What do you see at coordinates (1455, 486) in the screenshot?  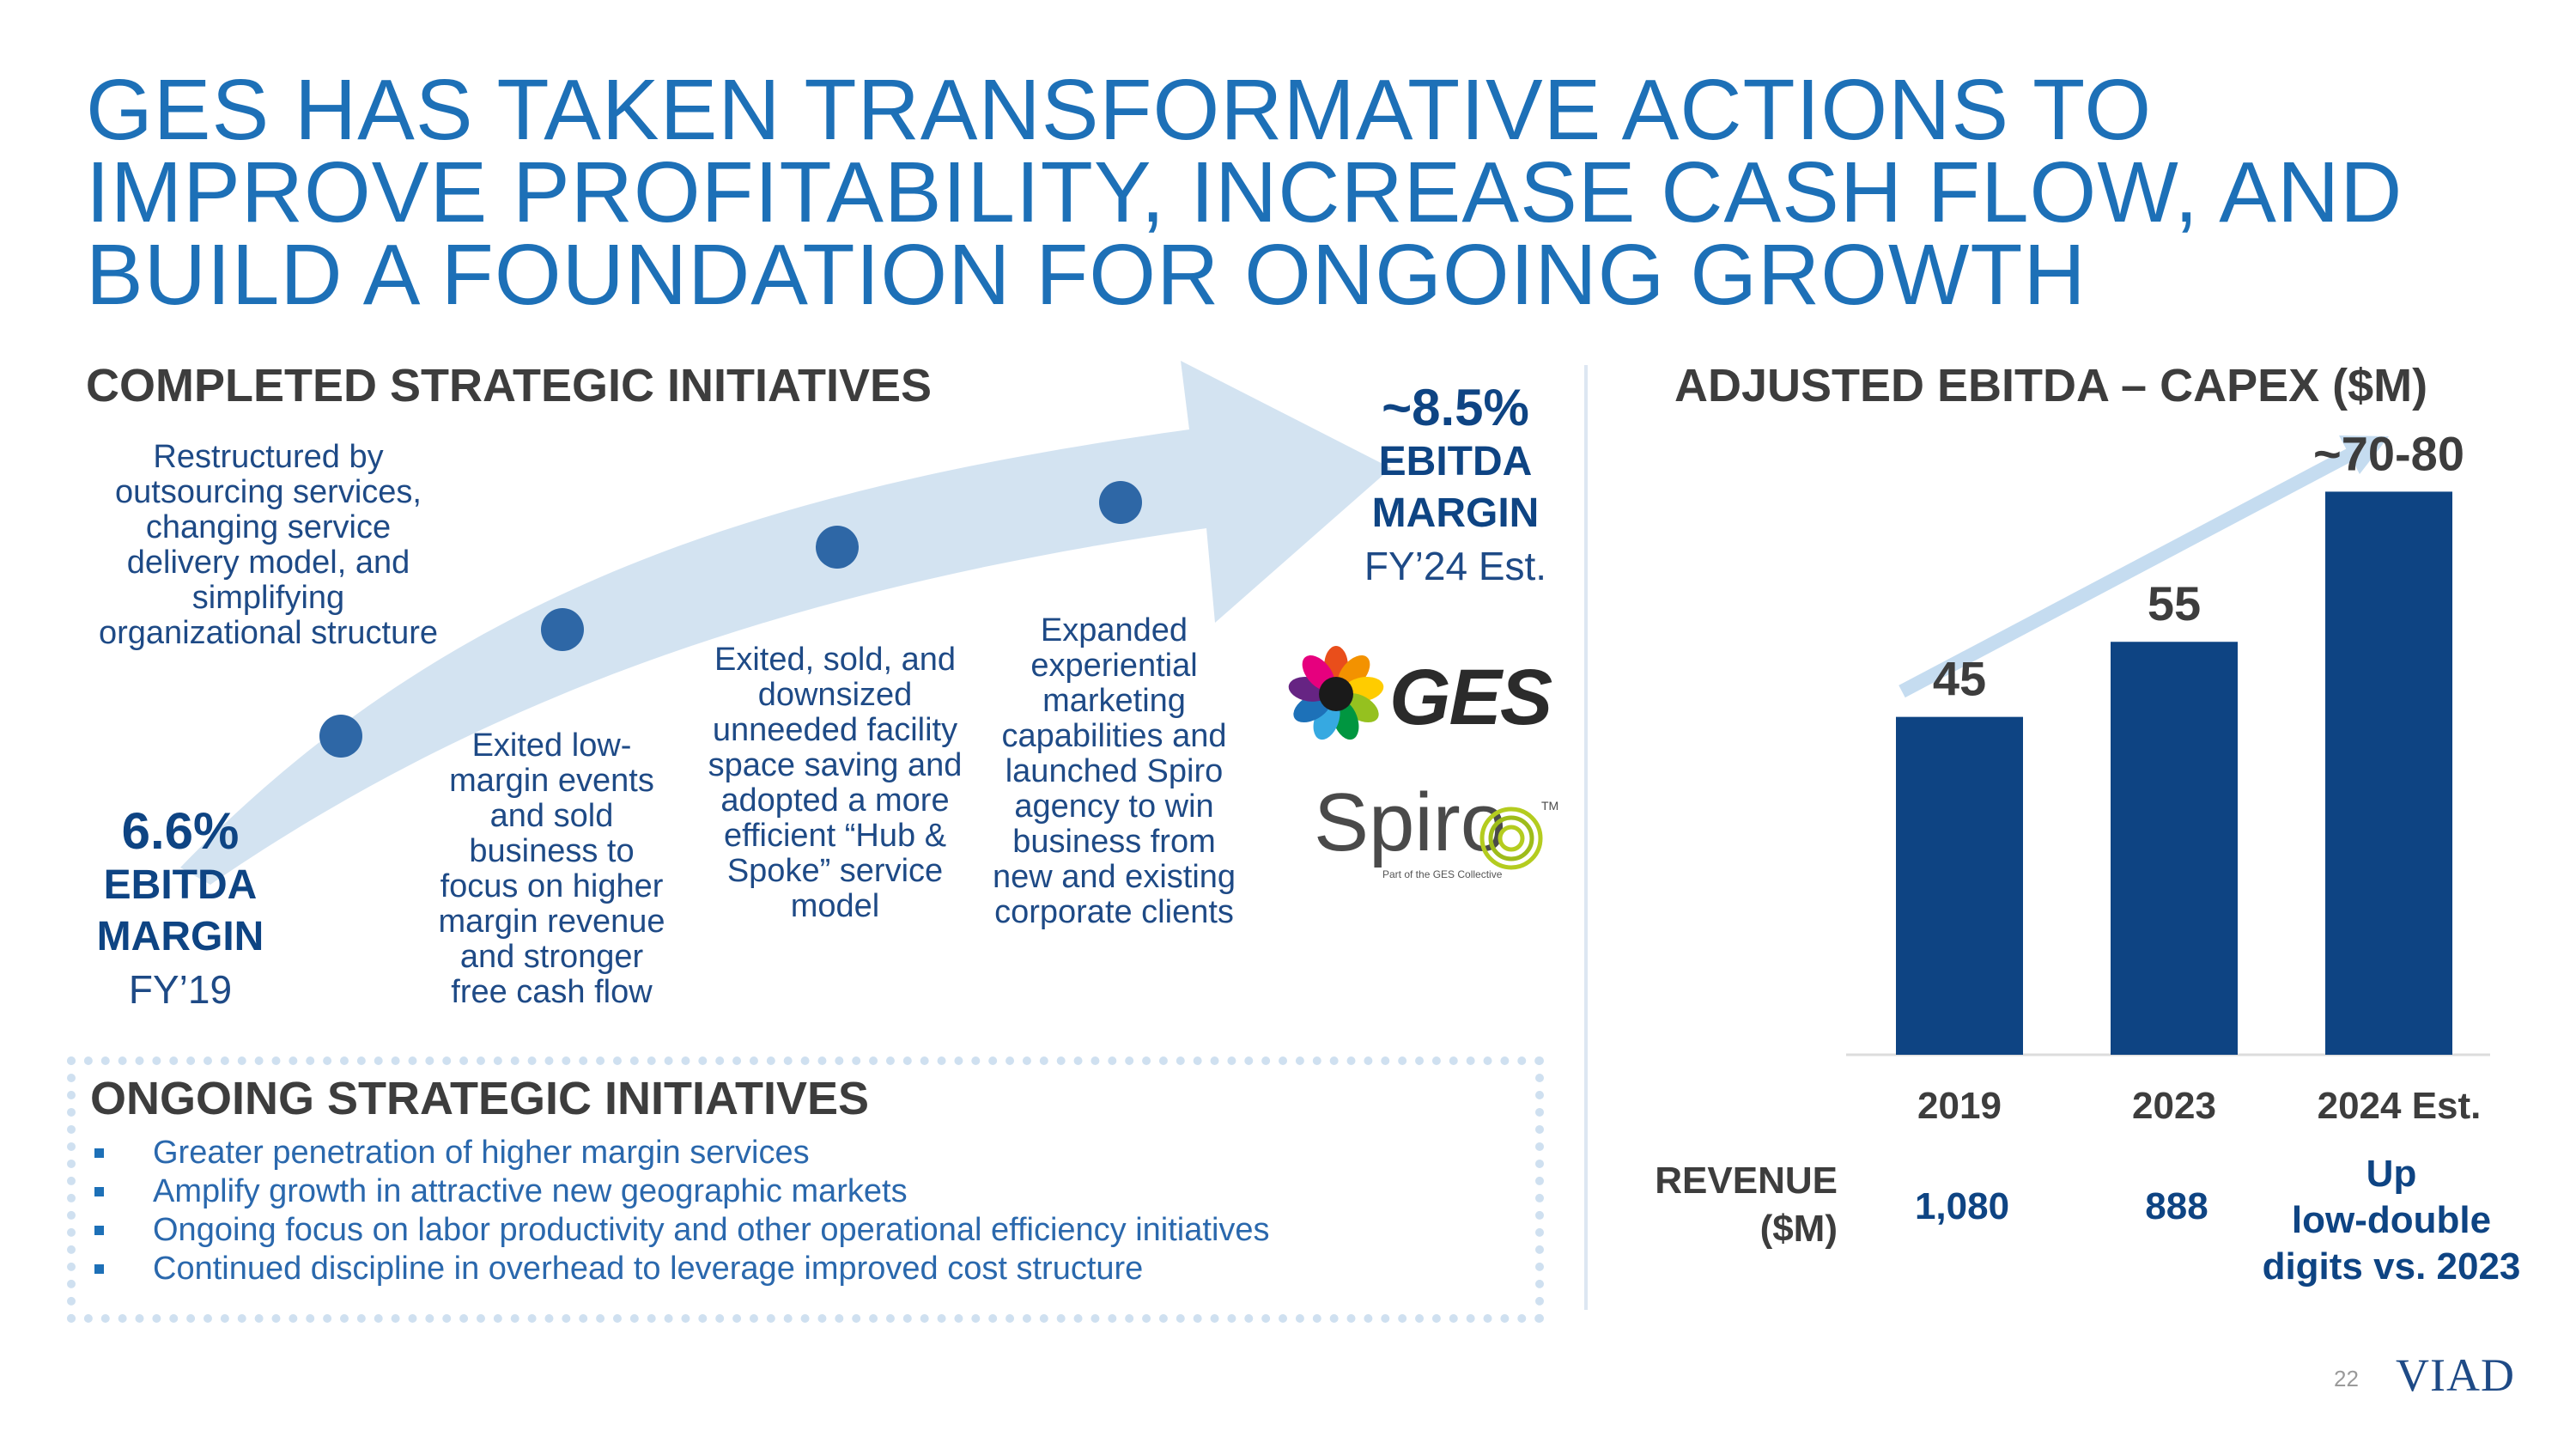 I see `end-margin-block: ~8.5% EBITDA MARGIN FY’24 Est.` at bounding box center [1455, 486].